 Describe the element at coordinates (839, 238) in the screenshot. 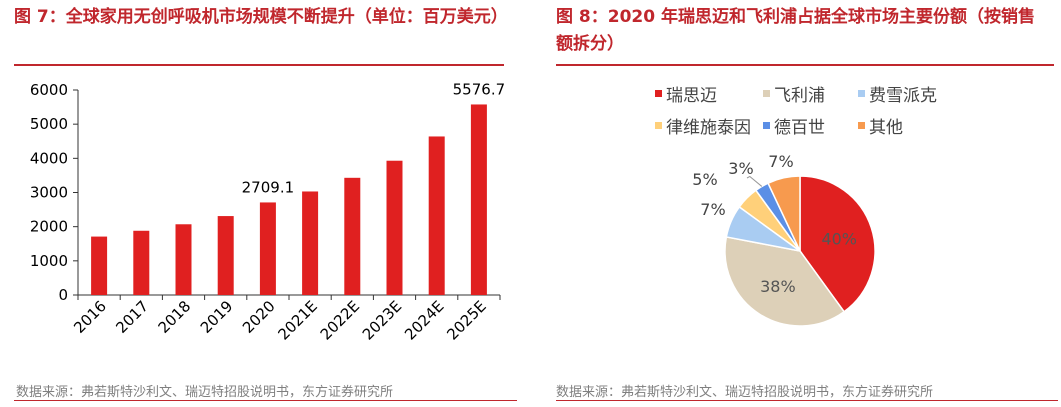

I see `pie-value-label-0: 40%` at that location.